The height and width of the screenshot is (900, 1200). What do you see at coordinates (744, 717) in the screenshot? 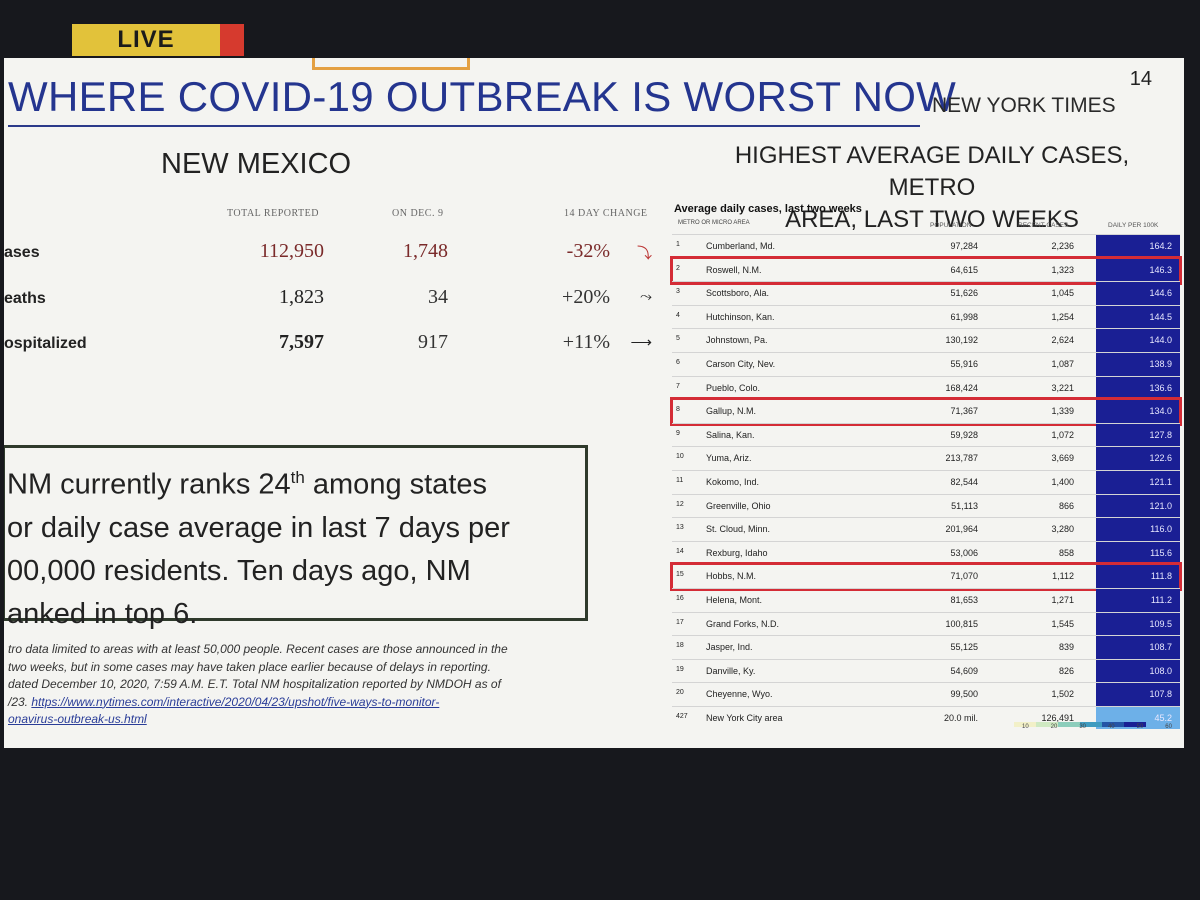
I see `table-cell-name: New York City area` at bounding box center [744, 717].